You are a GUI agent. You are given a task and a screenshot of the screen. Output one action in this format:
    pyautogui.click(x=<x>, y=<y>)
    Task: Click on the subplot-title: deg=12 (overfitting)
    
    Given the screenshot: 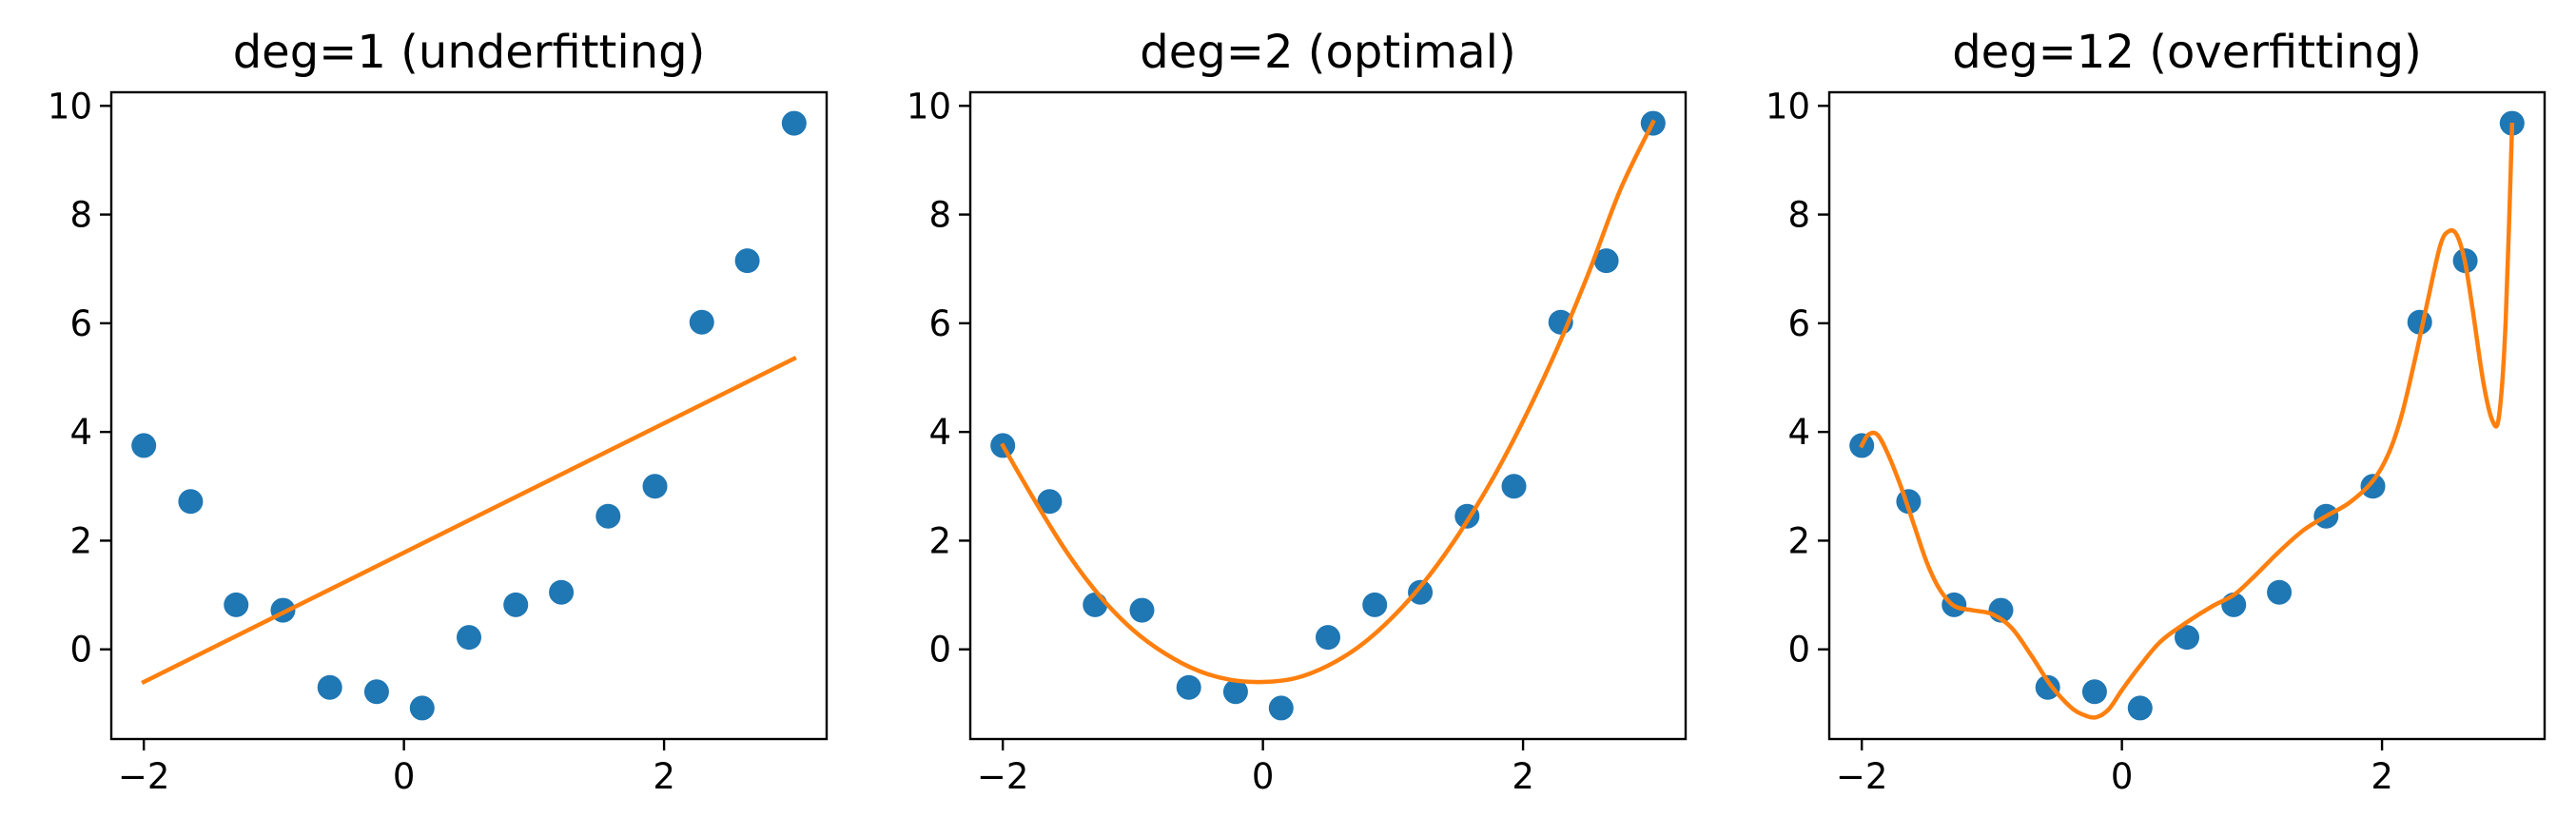 What is the action you would take?
    pyautogui.click(x=2187, y=53)
    